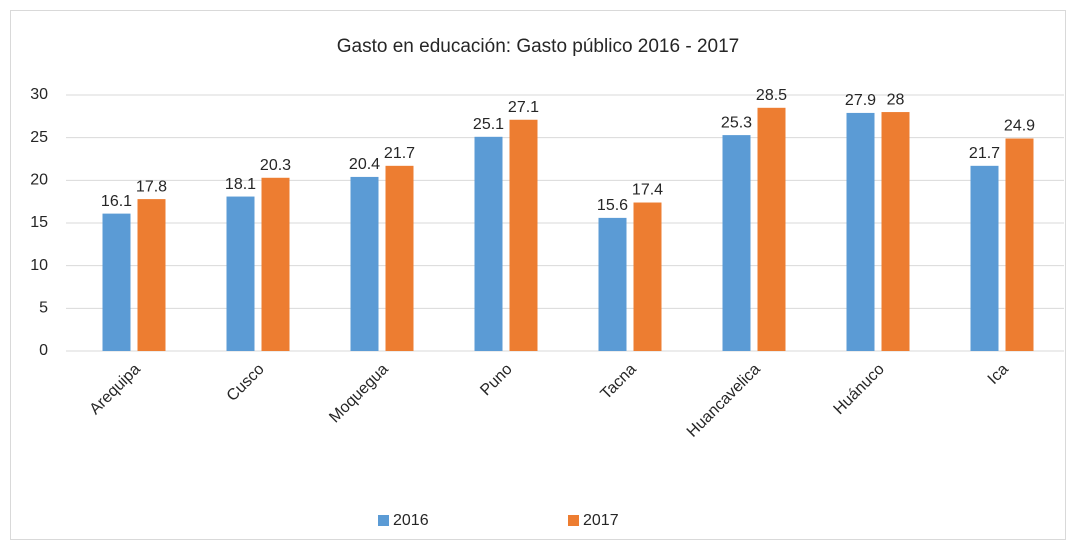  What do you see at coordinates (896, 99) in the screenshot?
I see `data-label: 28` at bounding box center [896, 99].